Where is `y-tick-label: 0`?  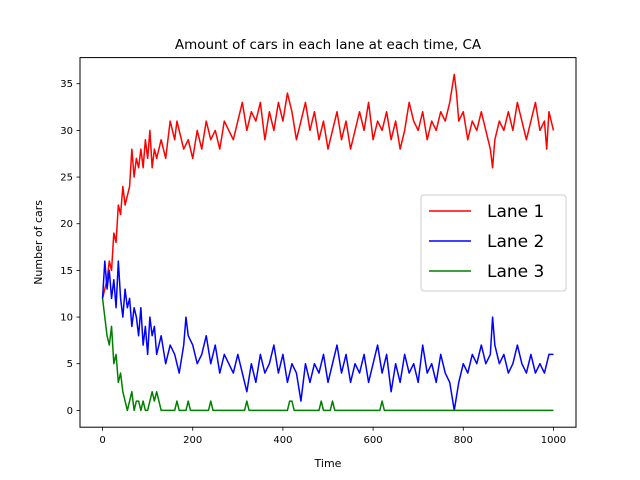 y-tick-label: 0 is located at coordinates (70, 411).